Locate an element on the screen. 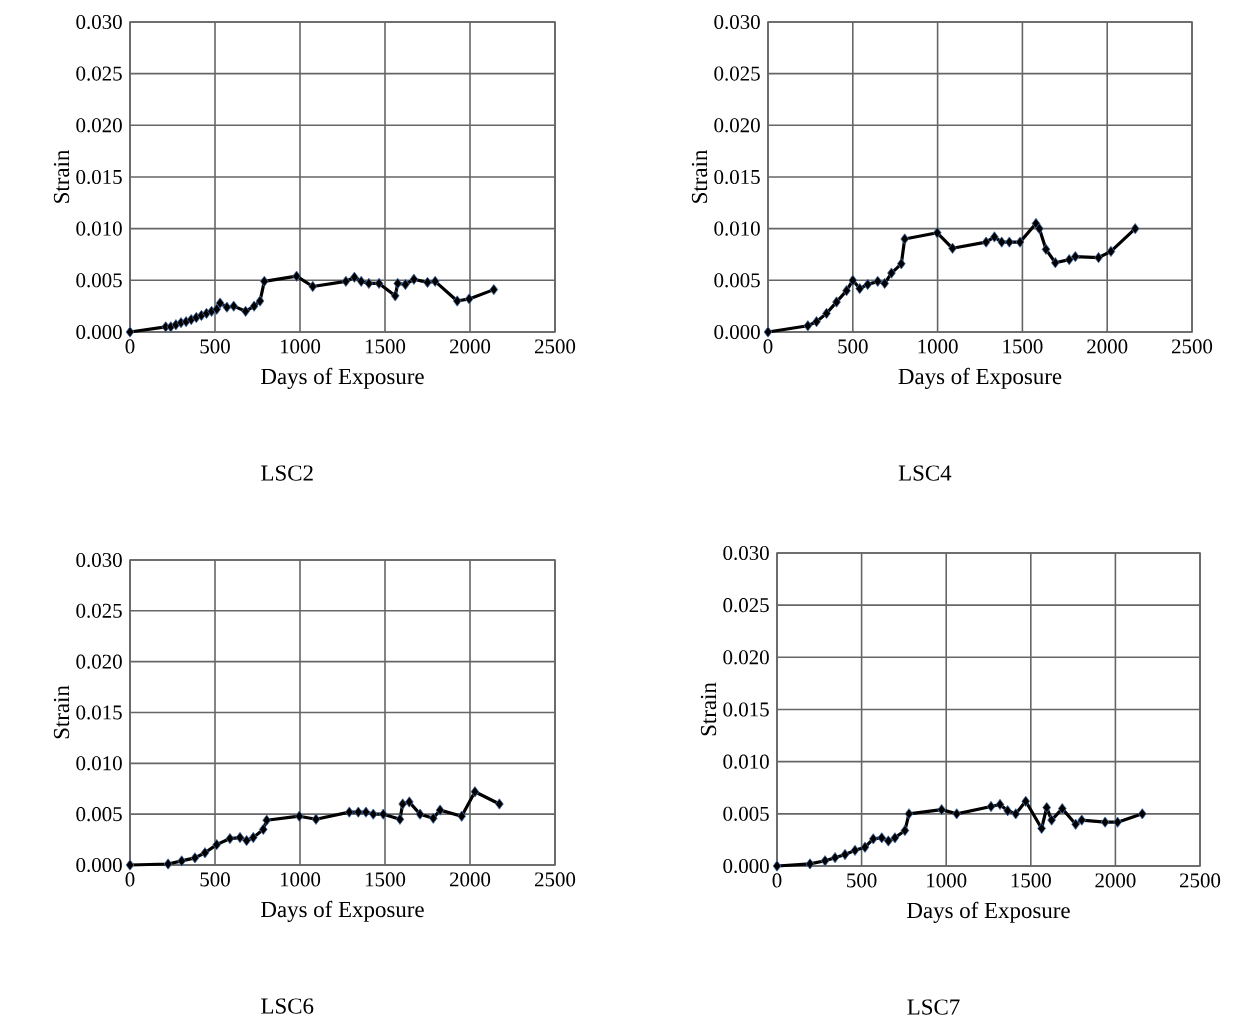 The width and height of the screenshot is (1240, 1022). text: LSC2 is located at coordinates (287, 473).